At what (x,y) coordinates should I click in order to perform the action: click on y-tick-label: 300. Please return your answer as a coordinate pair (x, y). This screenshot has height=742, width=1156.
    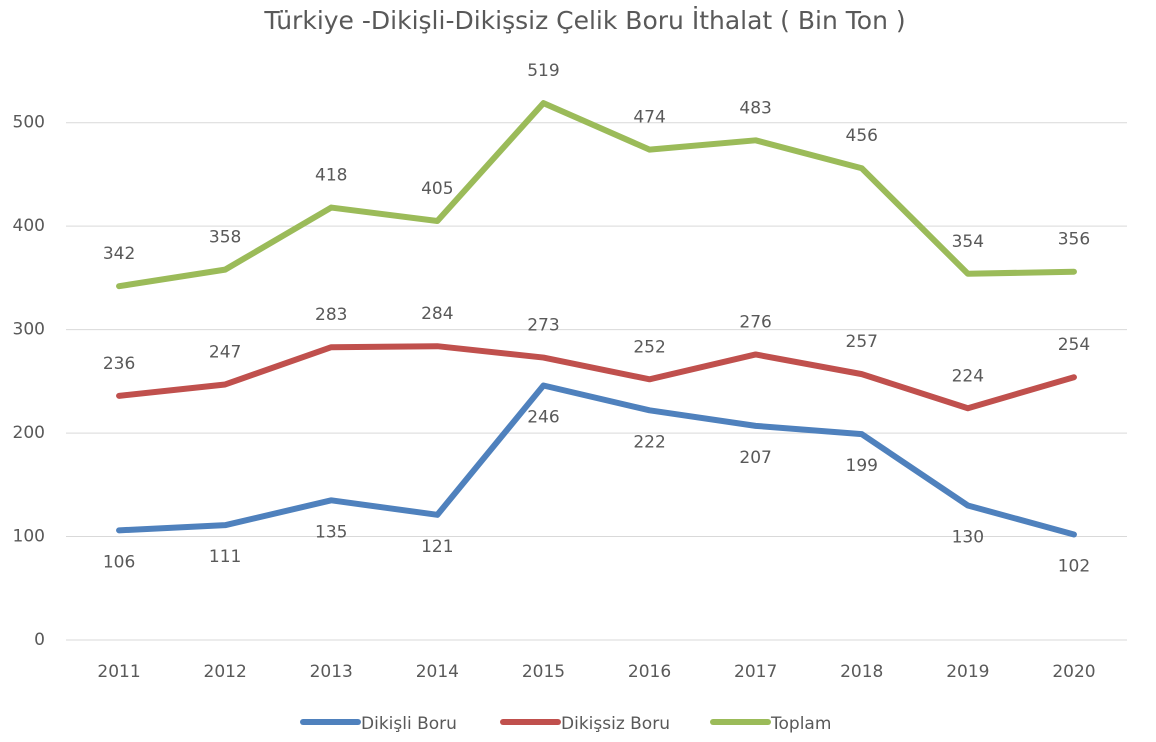
    Looking at the image, I should click on (29, 330).